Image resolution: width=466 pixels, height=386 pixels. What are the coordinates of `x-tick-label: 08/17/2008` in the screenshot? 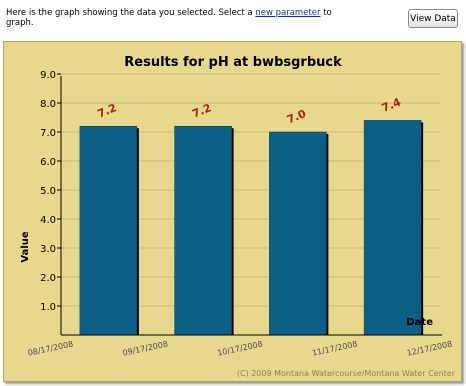 It's located at (50, 348).